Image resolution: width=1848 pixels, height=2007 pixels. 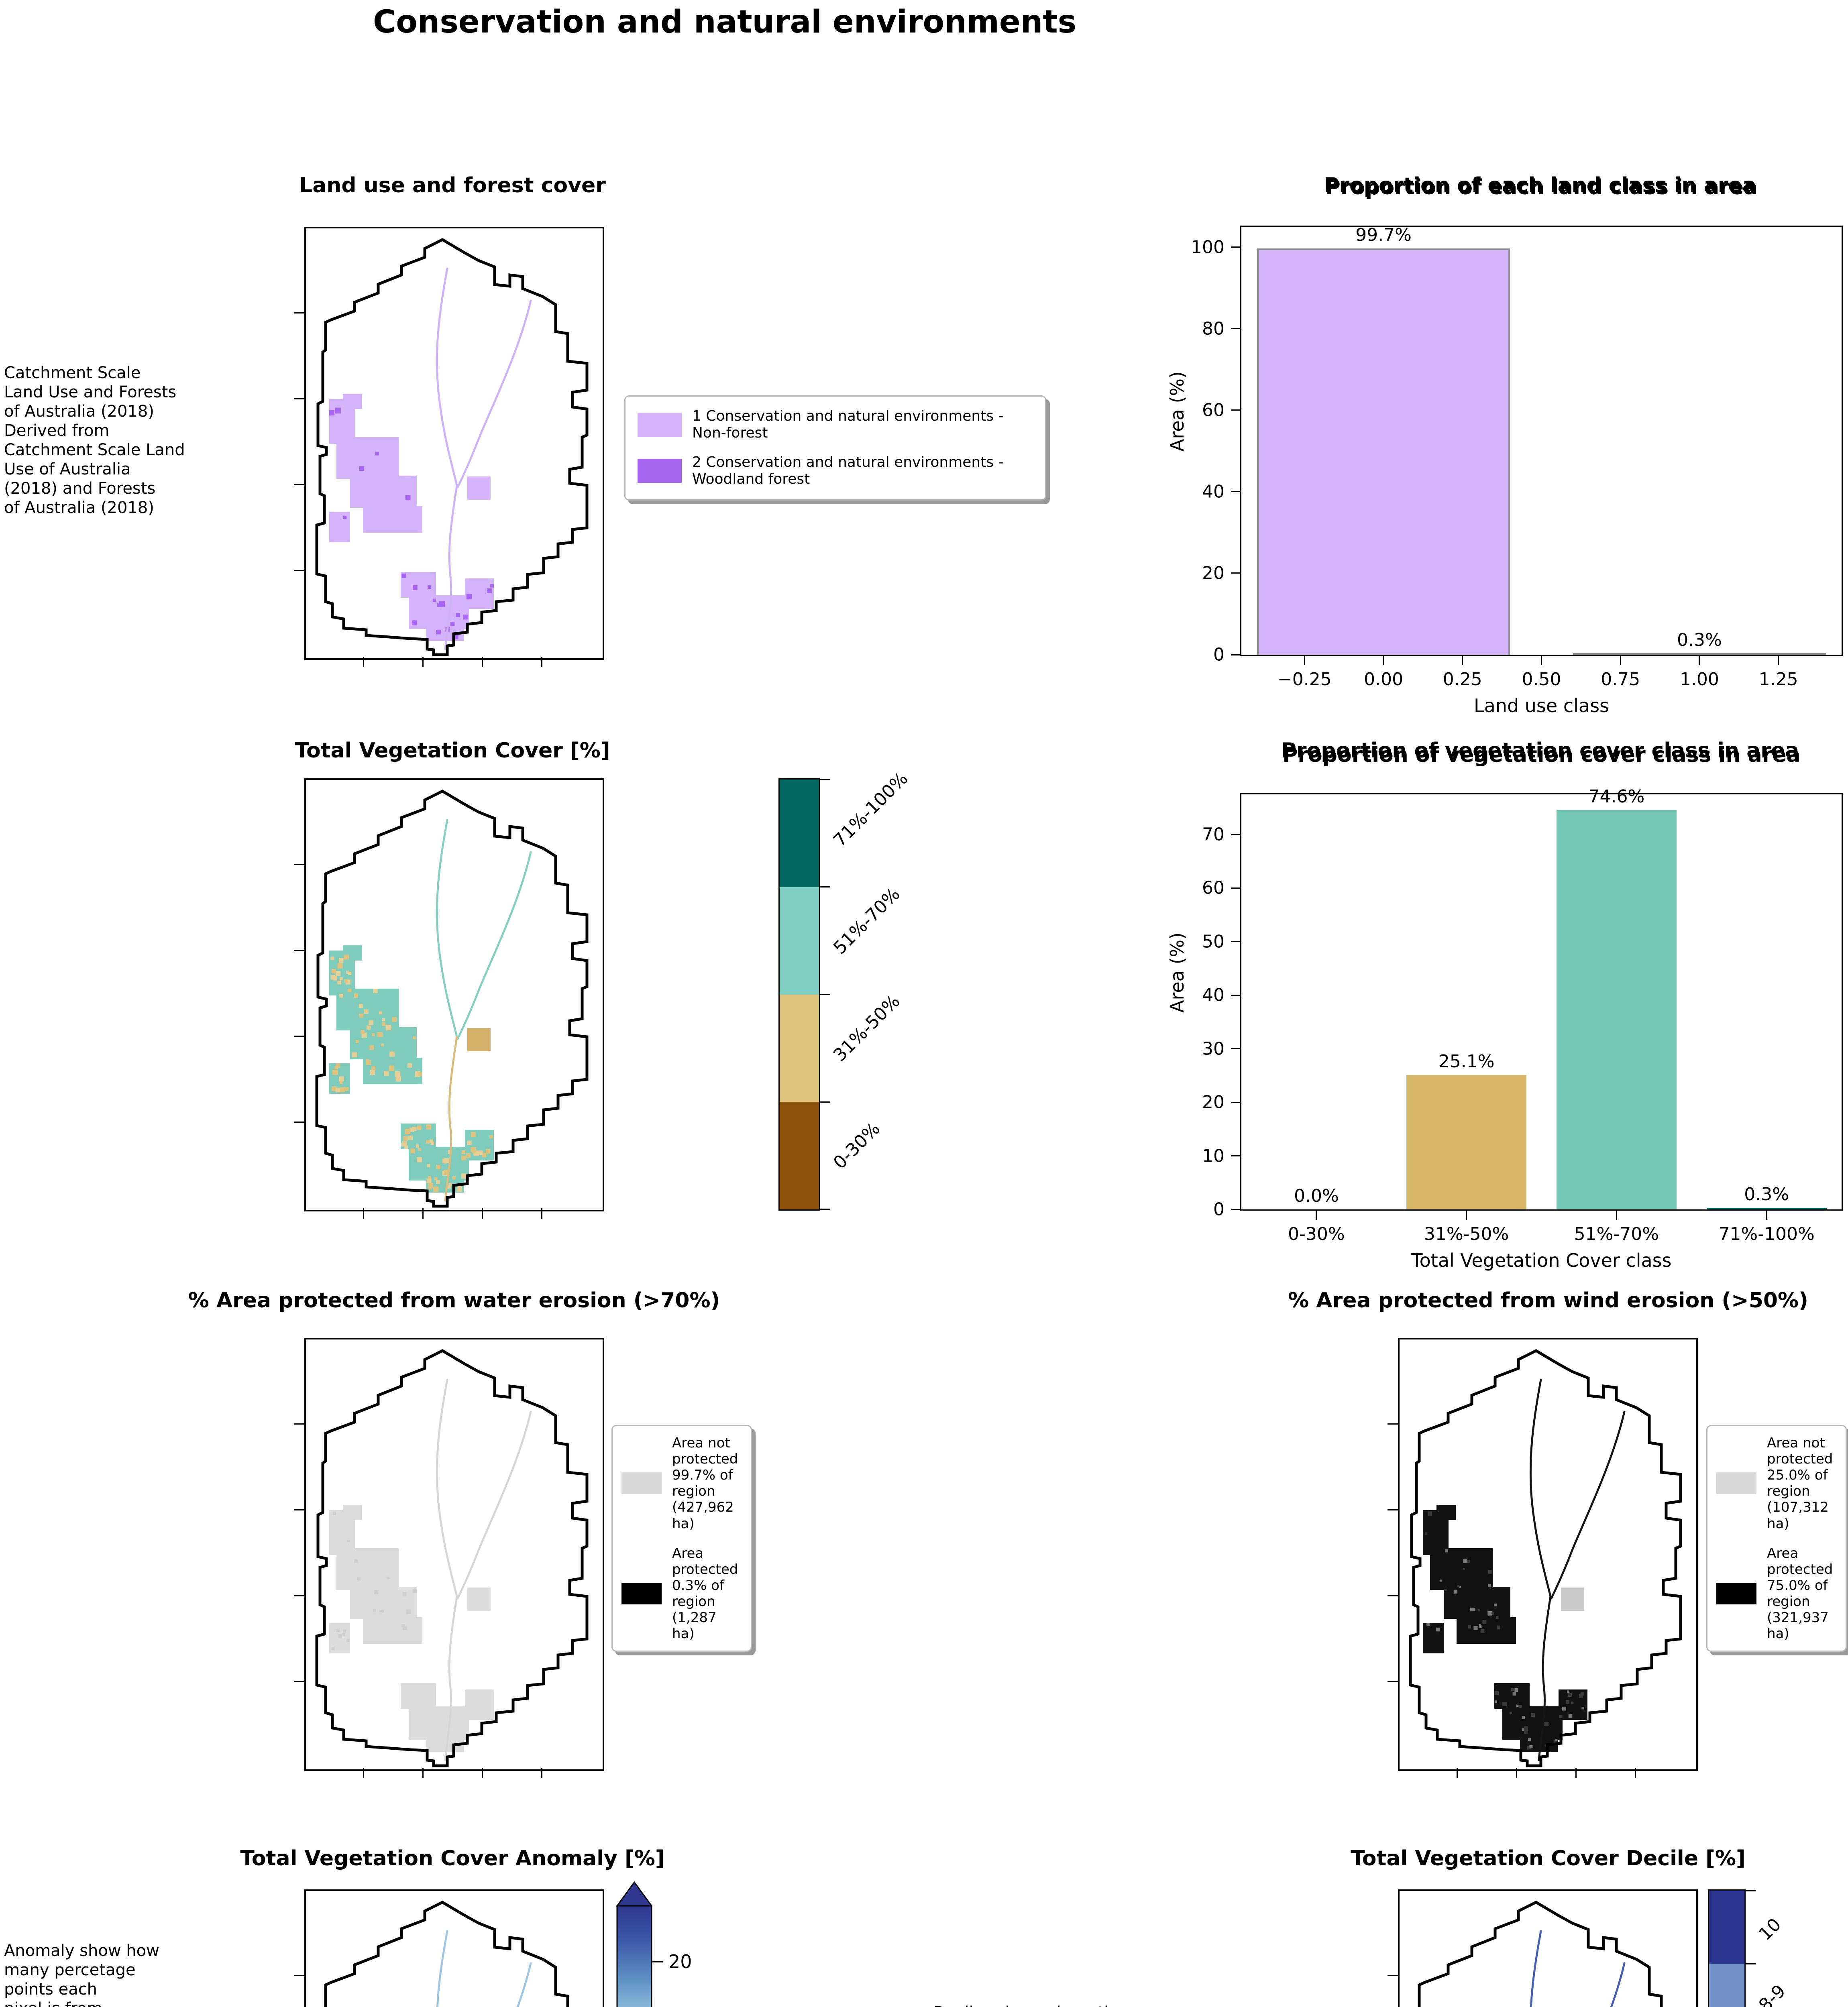 What do you see at coordinates (1767, 1194) in the screenshot?
I see `bar-value-label: 0.3%` at bounding box center [1767, 1194].